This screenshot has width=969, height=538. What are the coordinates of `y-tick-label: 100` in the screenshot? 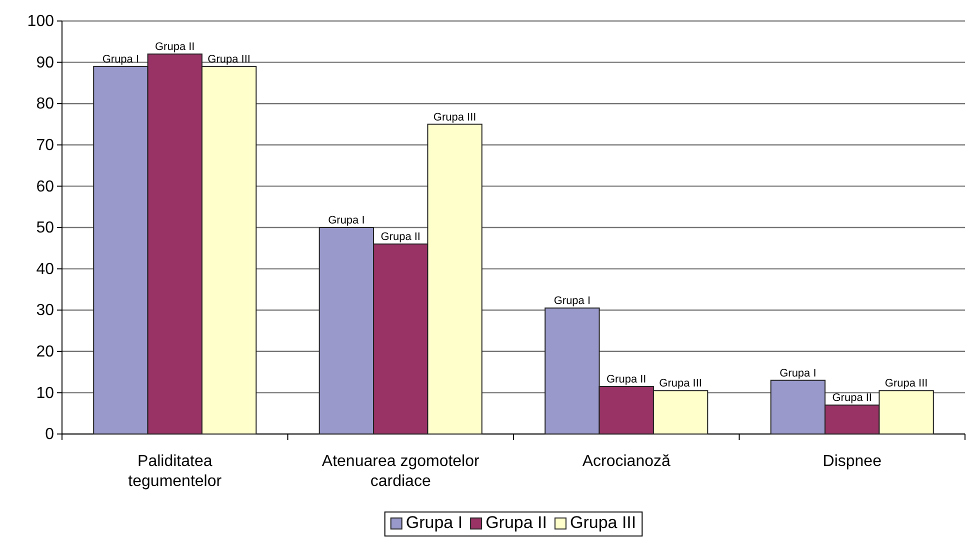 It's located at (40, 21).